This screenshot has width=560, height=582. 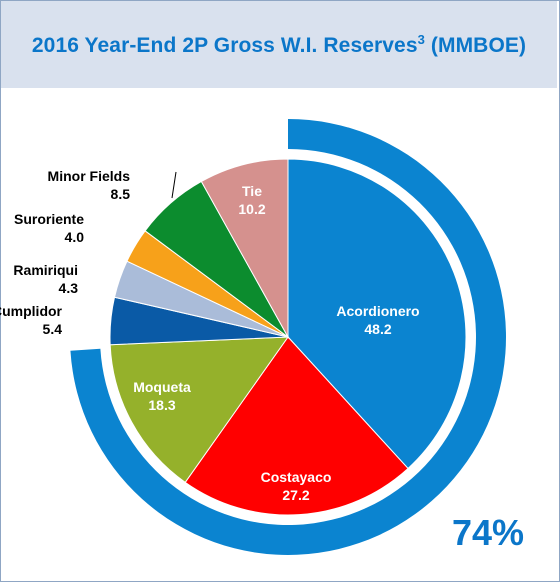 I want to click on slice-label-suroriente: Suroriente 4.0, so click(x=49, y=228).